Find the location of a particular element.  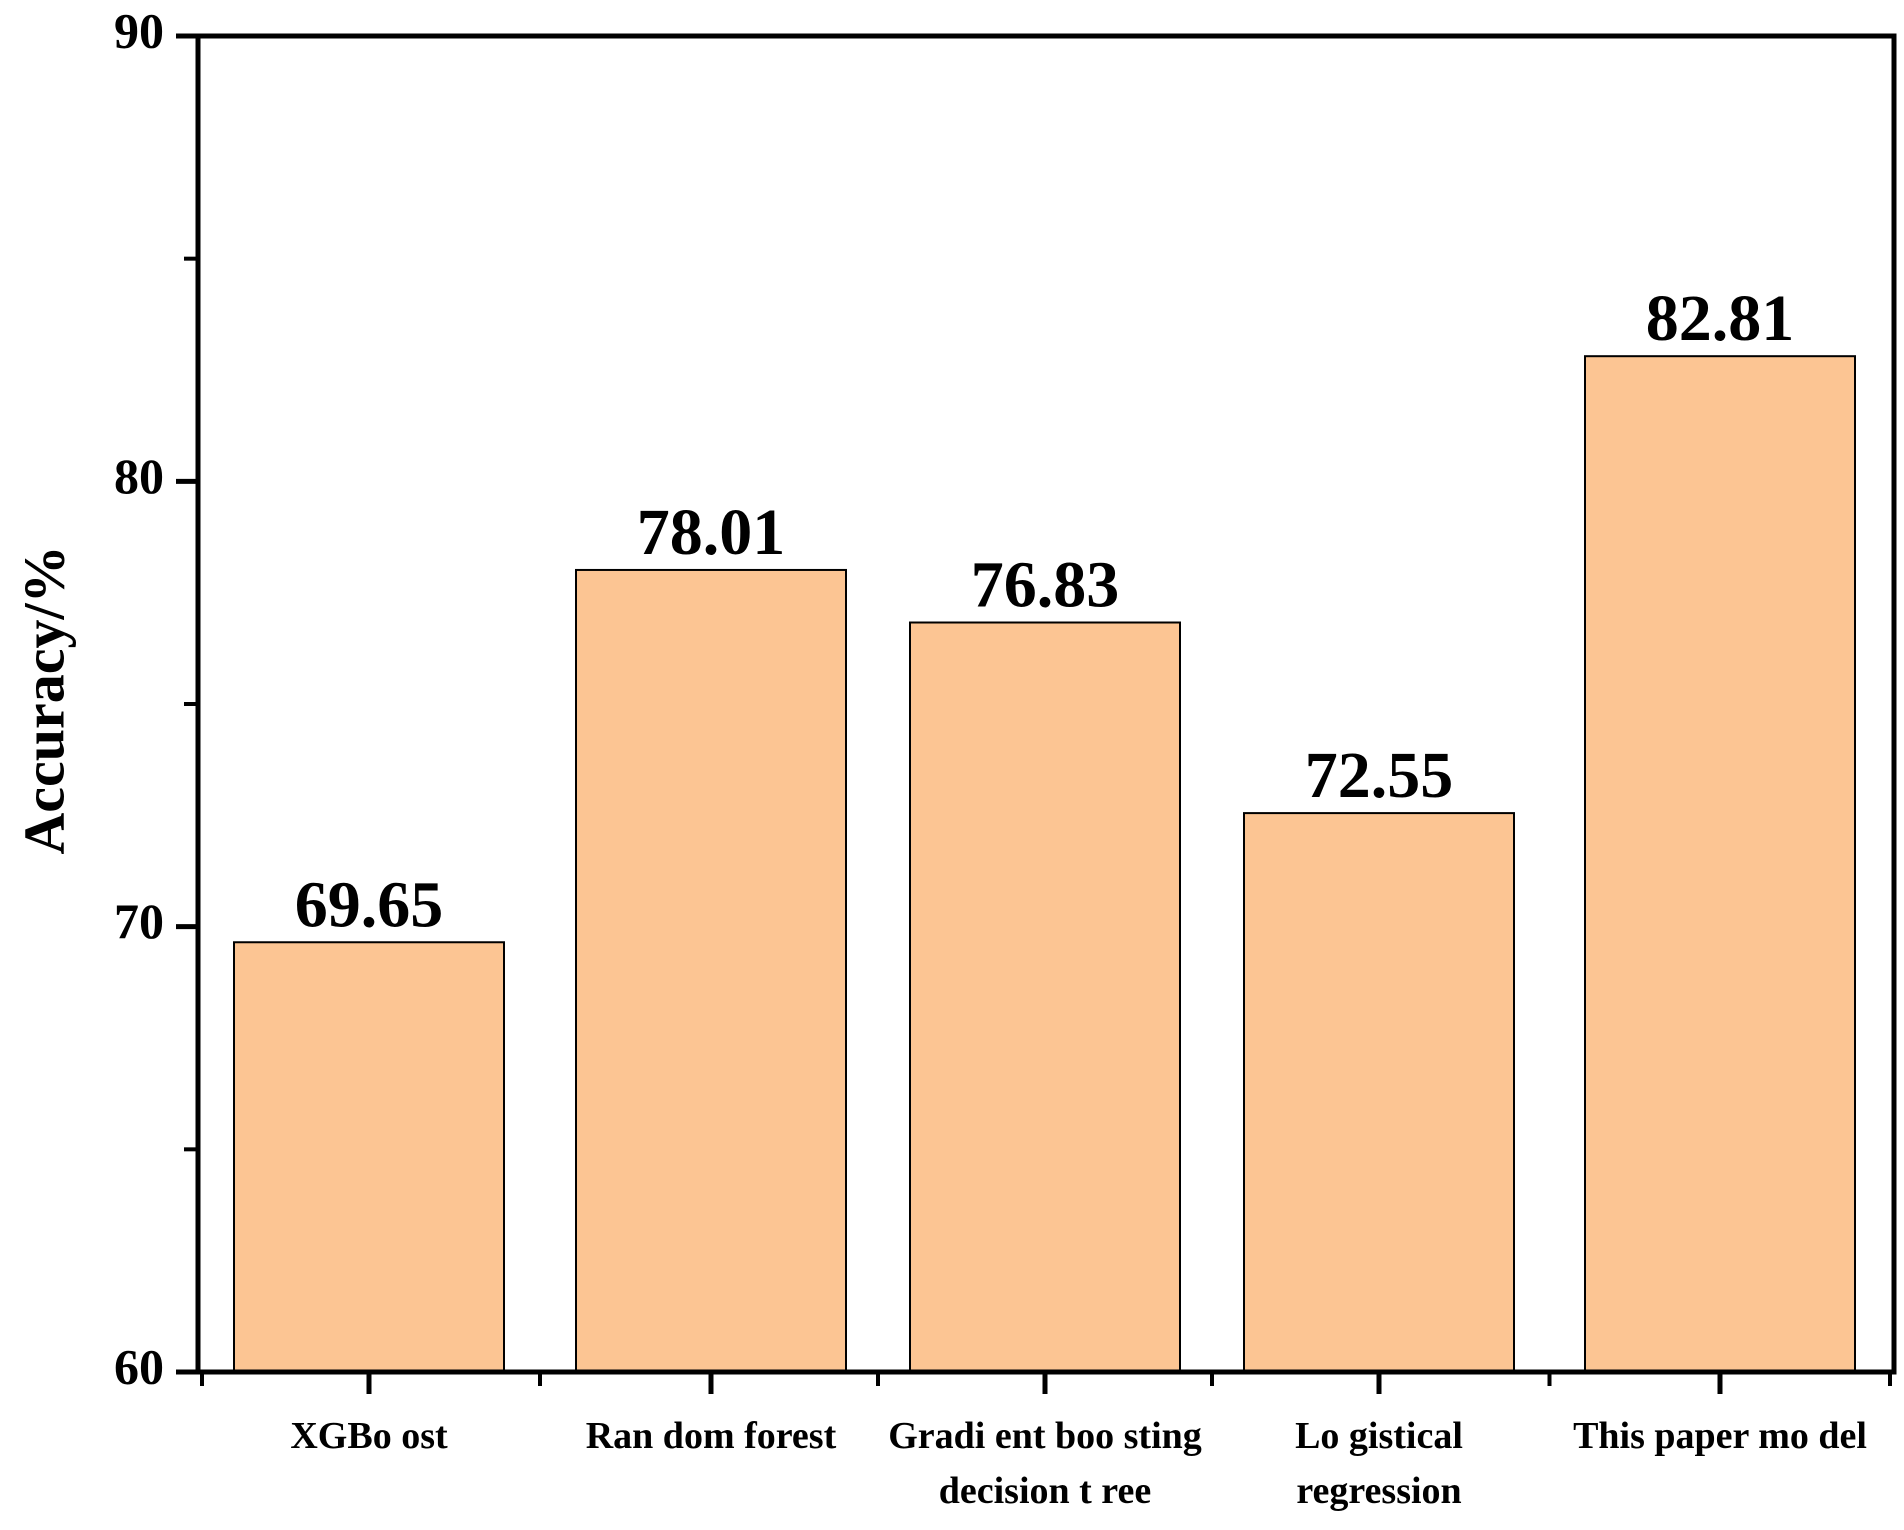

y-axis-label: Accuracy/% is located at coordinates (43, 699).